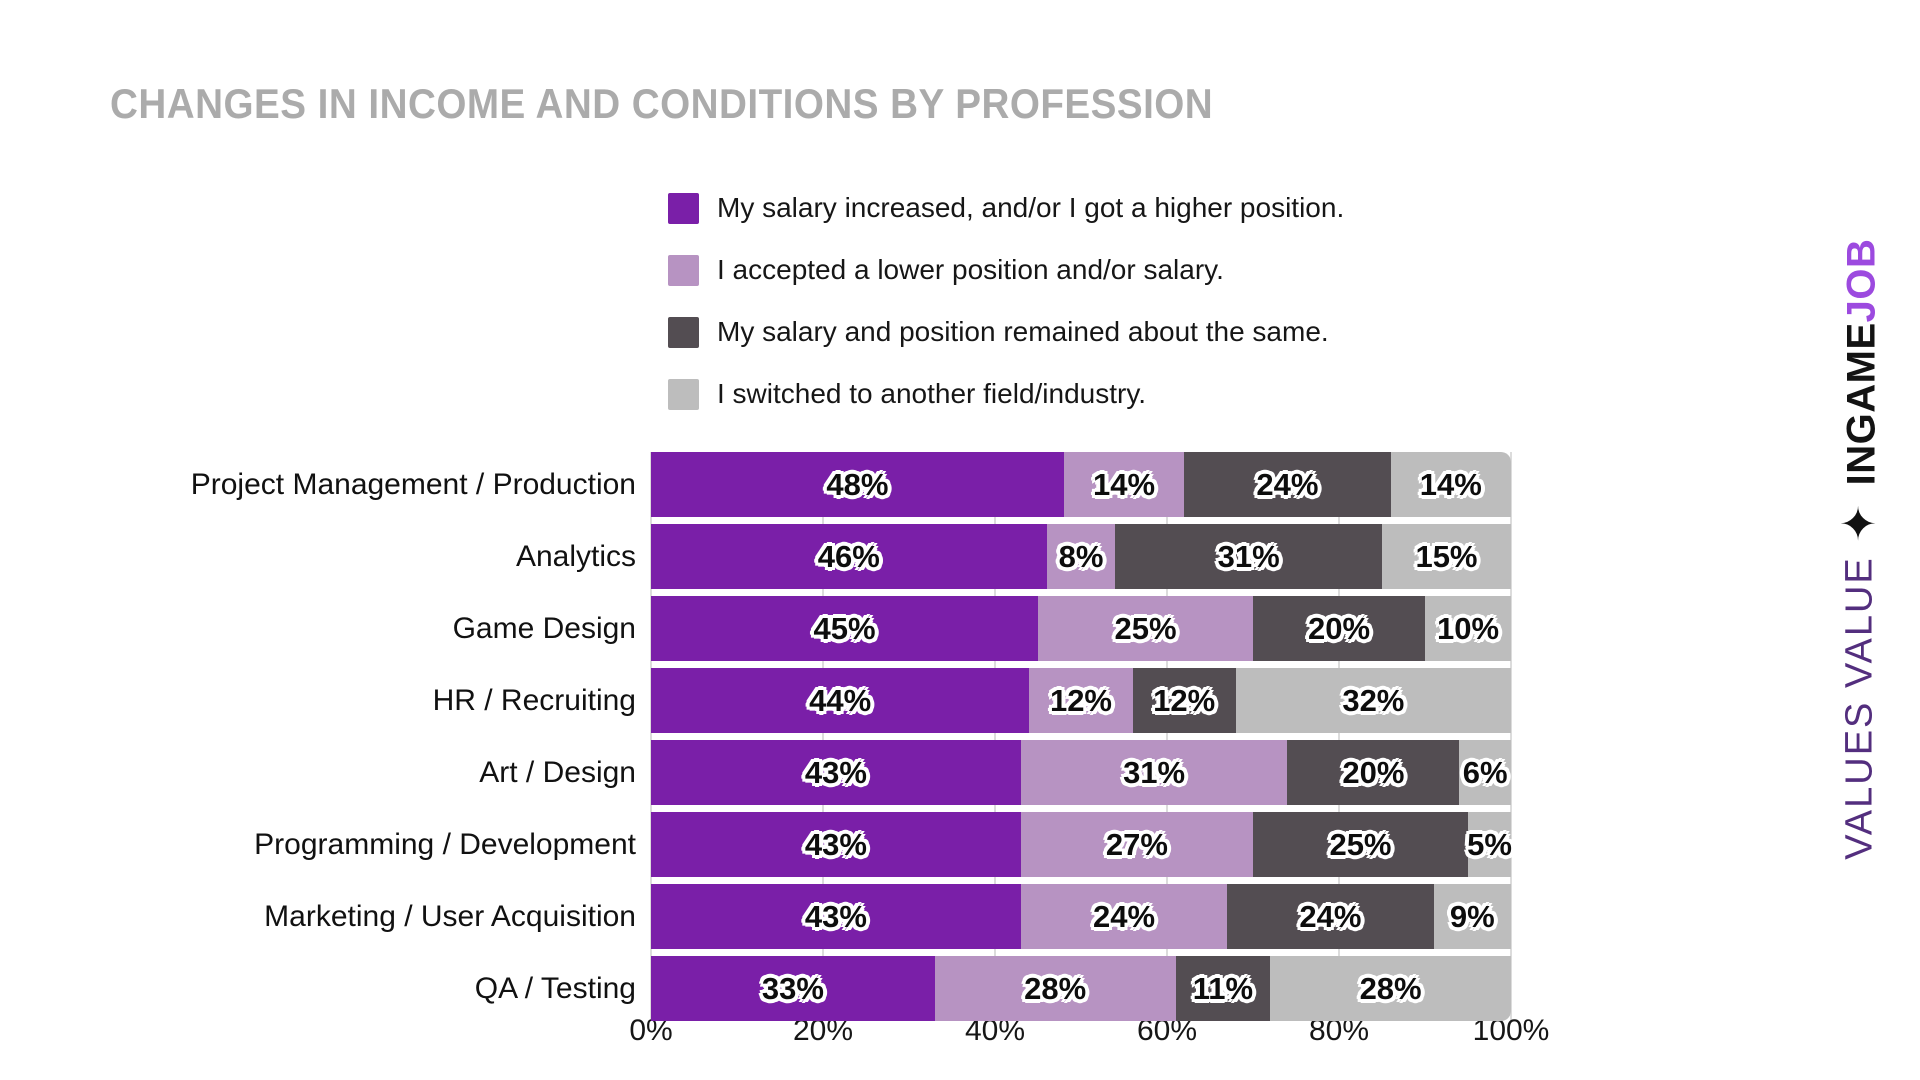  I want to click on chart-row: HR / Recruiting 44% 12% 12% 32%, so click(960, 700).